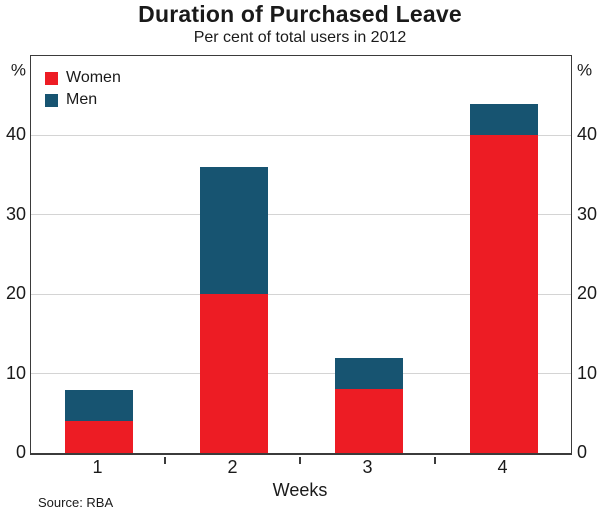 The image size is (600, 515). Describe the element at coordinates (367, 467) in the screenshot. I see `x-axis-label: 3` at that location.